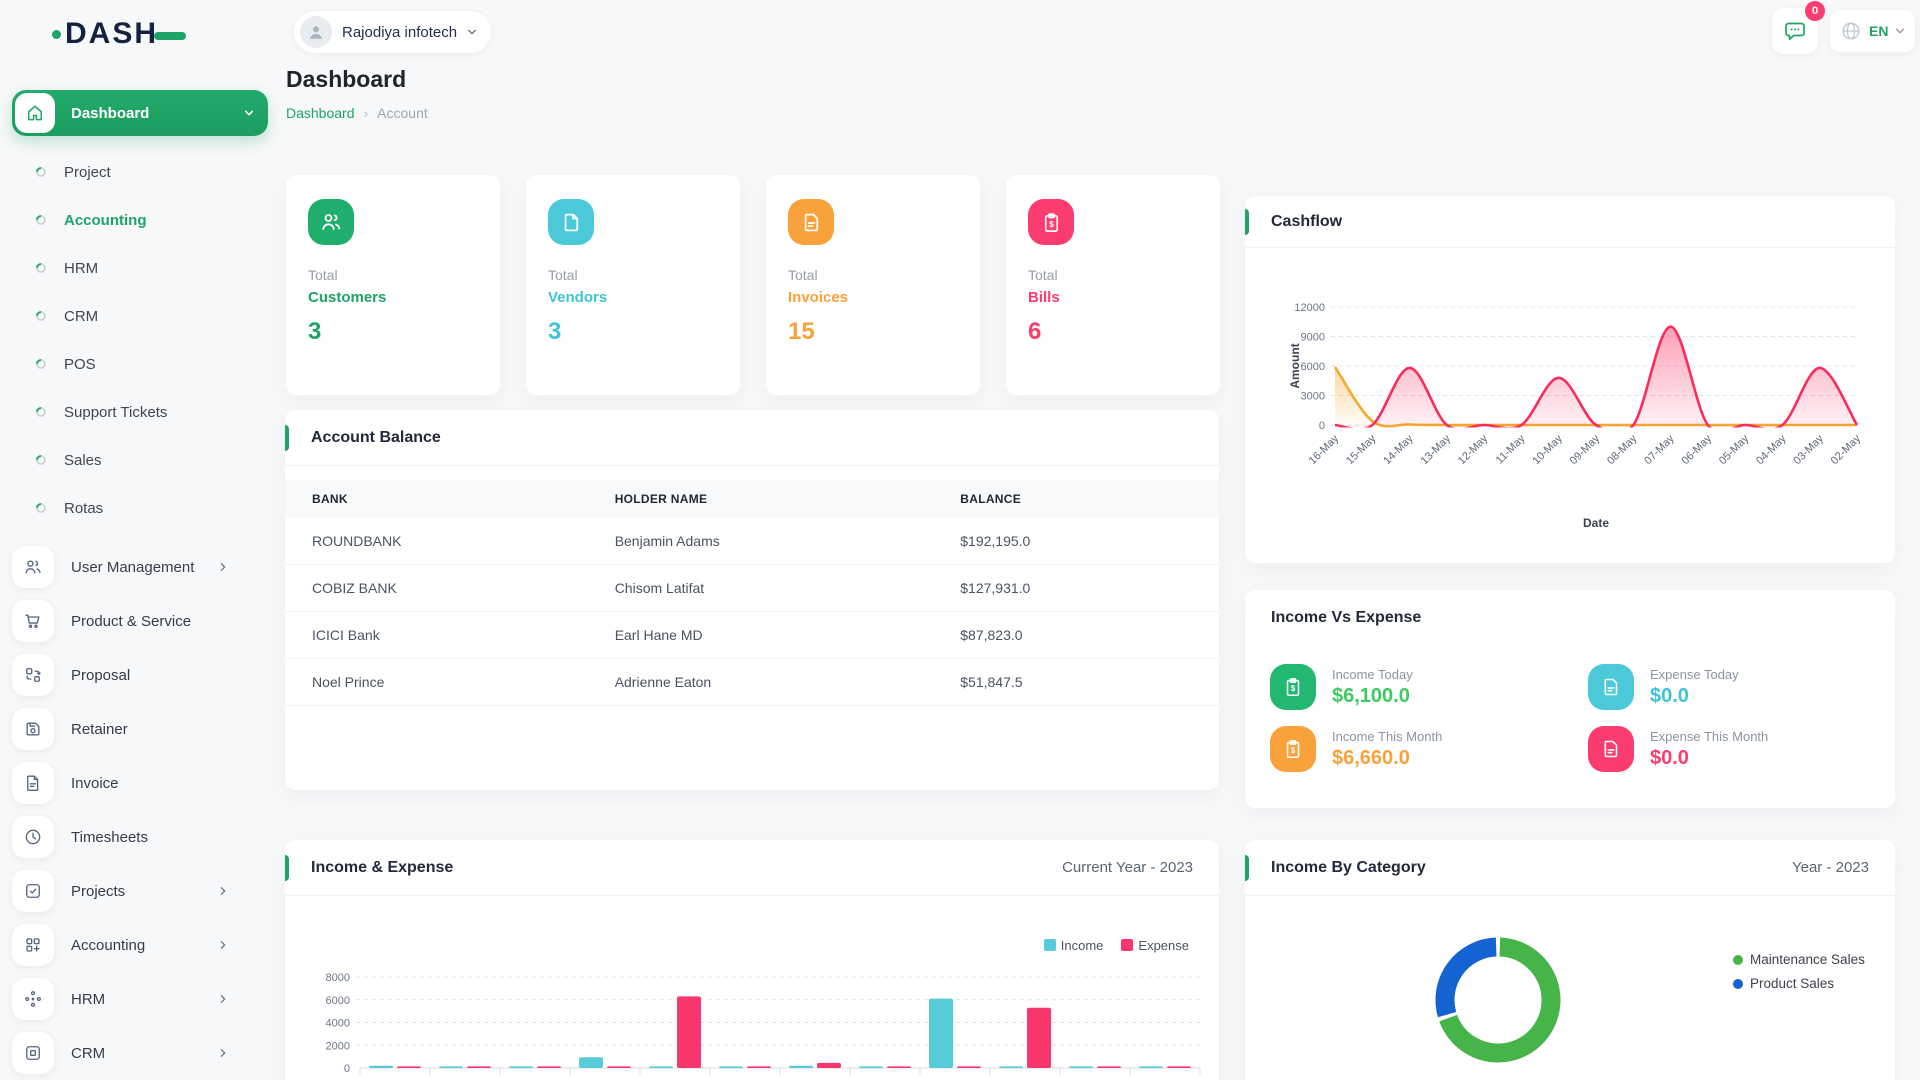 The image size is (1920, 1080). What do you see at coordinates (140, 508) in the screenshot?
I see `sidebar-item-rotas: Rotas` at bounding box center [140, 508].